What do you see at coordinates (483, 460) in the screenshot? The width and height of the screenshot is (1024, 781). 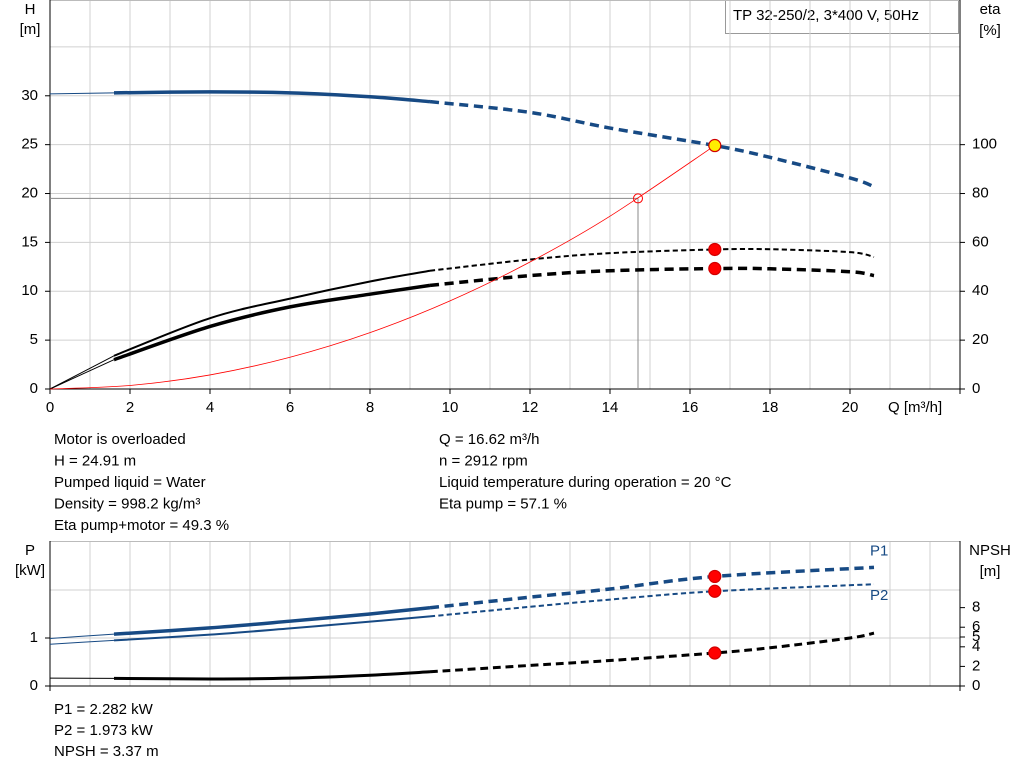 I see `note: n = 2912 rpm` at bounding box center [483, 460].